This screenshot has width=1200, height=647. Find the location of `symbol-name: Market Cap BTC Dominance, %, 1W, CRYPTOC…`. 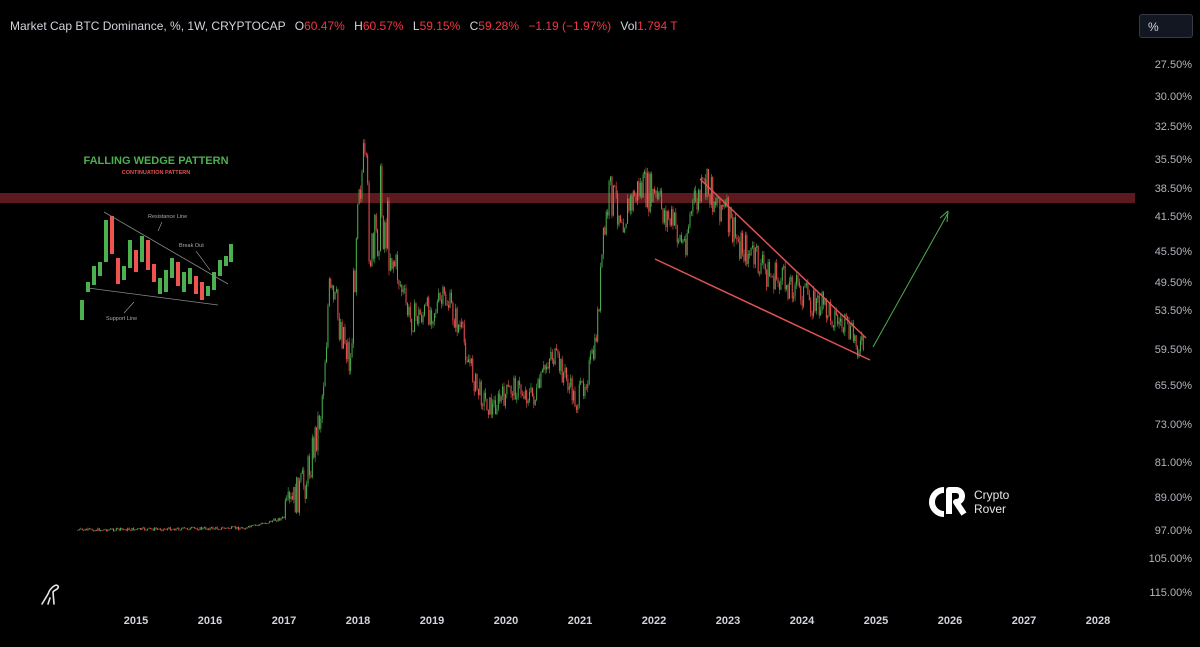

symbol-name: Market Cap BTC Dominance, %, 1W, CRYPTOC… is located at coordinates (148, 26).